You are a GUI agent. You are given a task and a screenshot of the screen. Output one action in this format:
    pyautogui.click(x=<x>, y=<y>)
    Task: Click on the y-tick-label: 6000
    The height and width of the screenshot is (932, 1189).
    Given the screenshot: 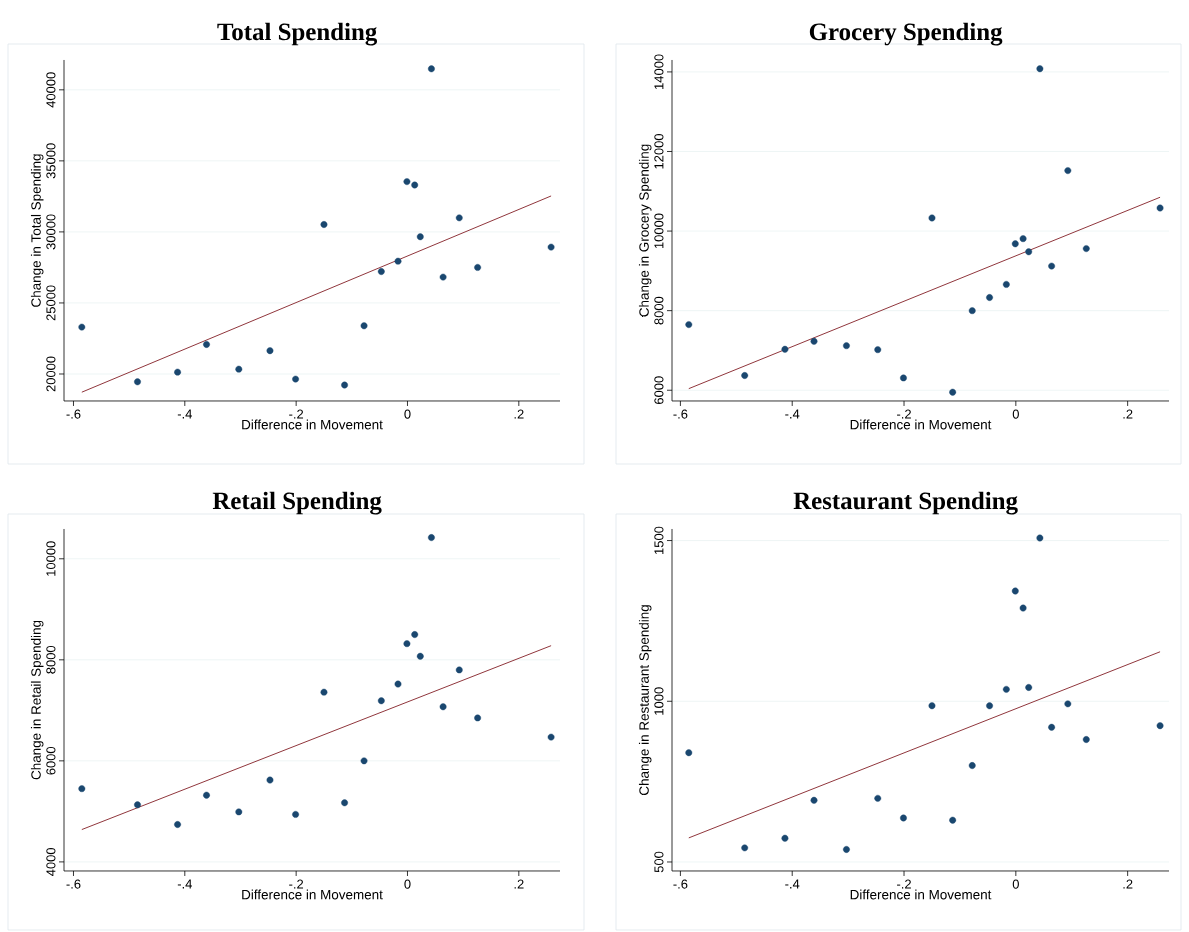 What is the action you would take?
    pyautogui.click(x=659, y=390)
    